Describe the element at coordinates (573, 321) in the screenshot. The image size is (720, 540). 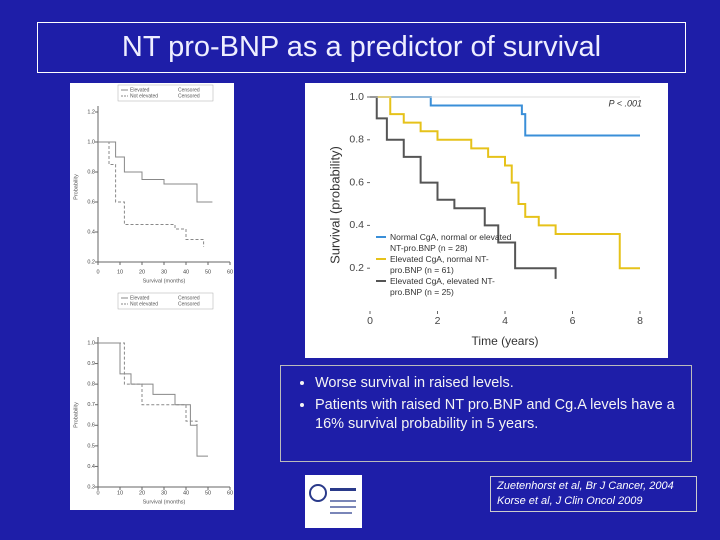
I see `x-tick-label: 6` at that location.